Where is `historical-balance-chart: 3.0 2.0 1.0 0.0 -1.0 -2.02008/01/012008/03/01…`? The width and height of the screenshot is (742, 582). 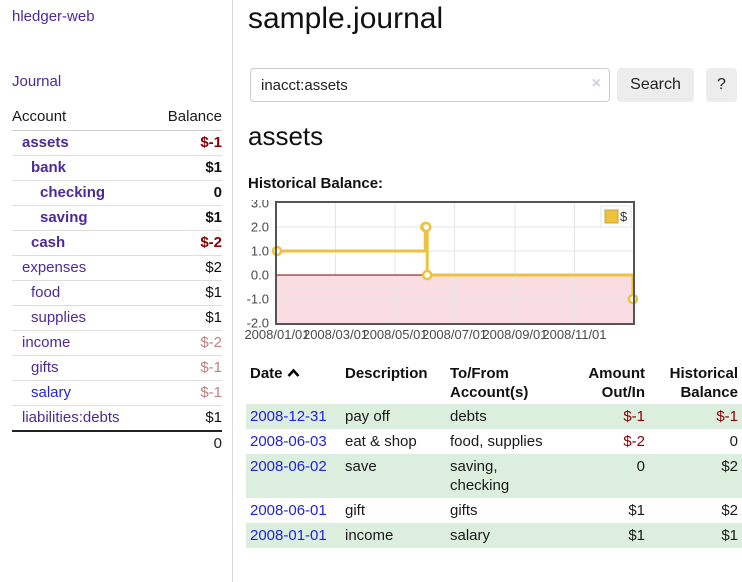
historical-balance-chart: 3.0 2.0 1.0 0.0 -1.0 -2.02008/01/012008/03/01… is located at coordinates (441, 271).